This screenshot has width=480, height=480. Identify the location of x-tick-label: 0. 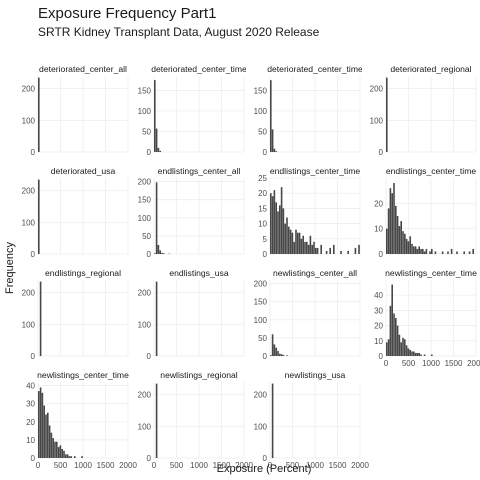
(270, 465).